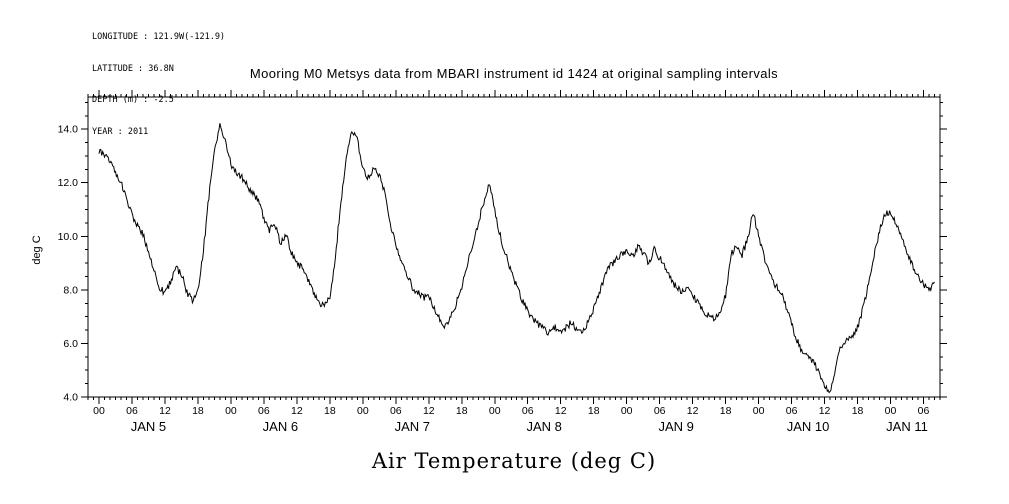  What do you see at coordinates (514, 461) in the screenshot?
I see `x-axis-title: Air Temperature (deg C)` at bounding box center [514, 461].